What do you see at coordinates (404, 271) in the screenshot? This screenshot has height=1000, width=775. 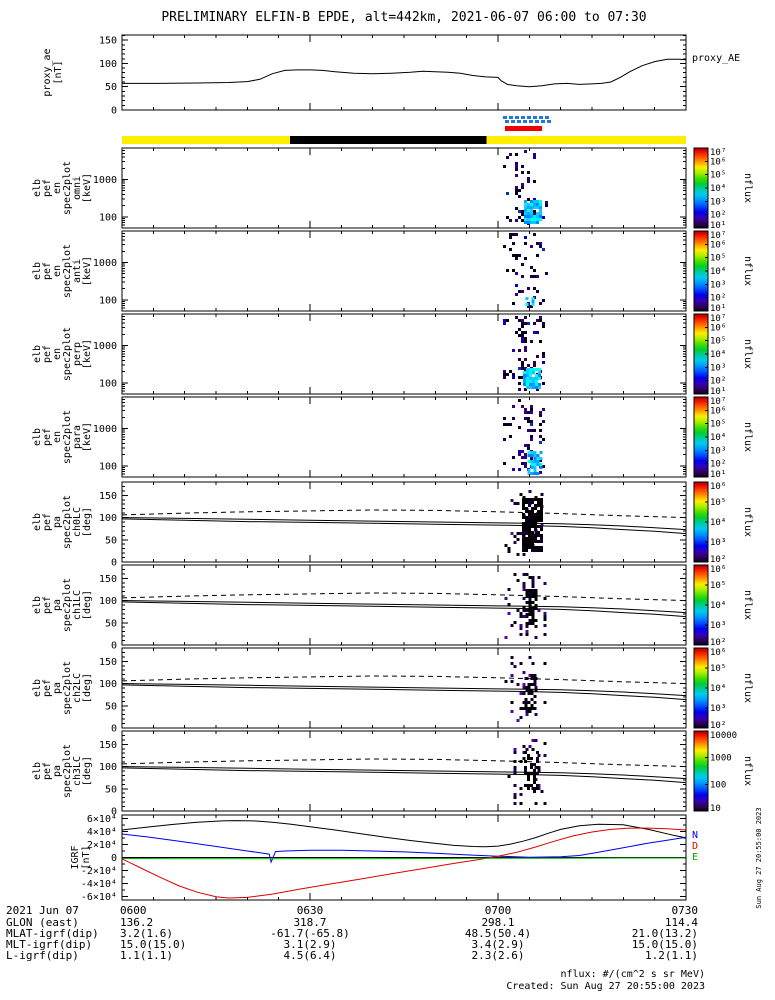 I see `panel-frame` at bounding box center [404, 271].